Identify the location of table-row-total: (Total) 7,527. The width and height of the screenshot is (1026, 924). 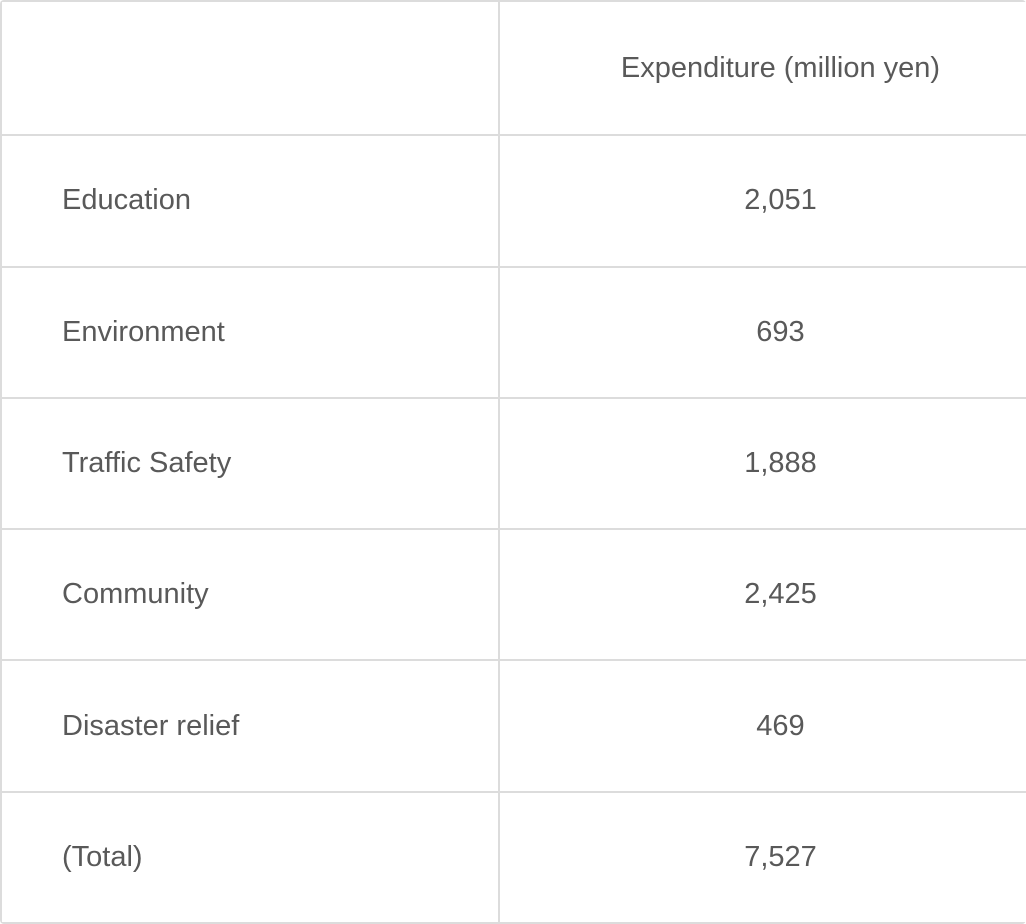
(513, 857).